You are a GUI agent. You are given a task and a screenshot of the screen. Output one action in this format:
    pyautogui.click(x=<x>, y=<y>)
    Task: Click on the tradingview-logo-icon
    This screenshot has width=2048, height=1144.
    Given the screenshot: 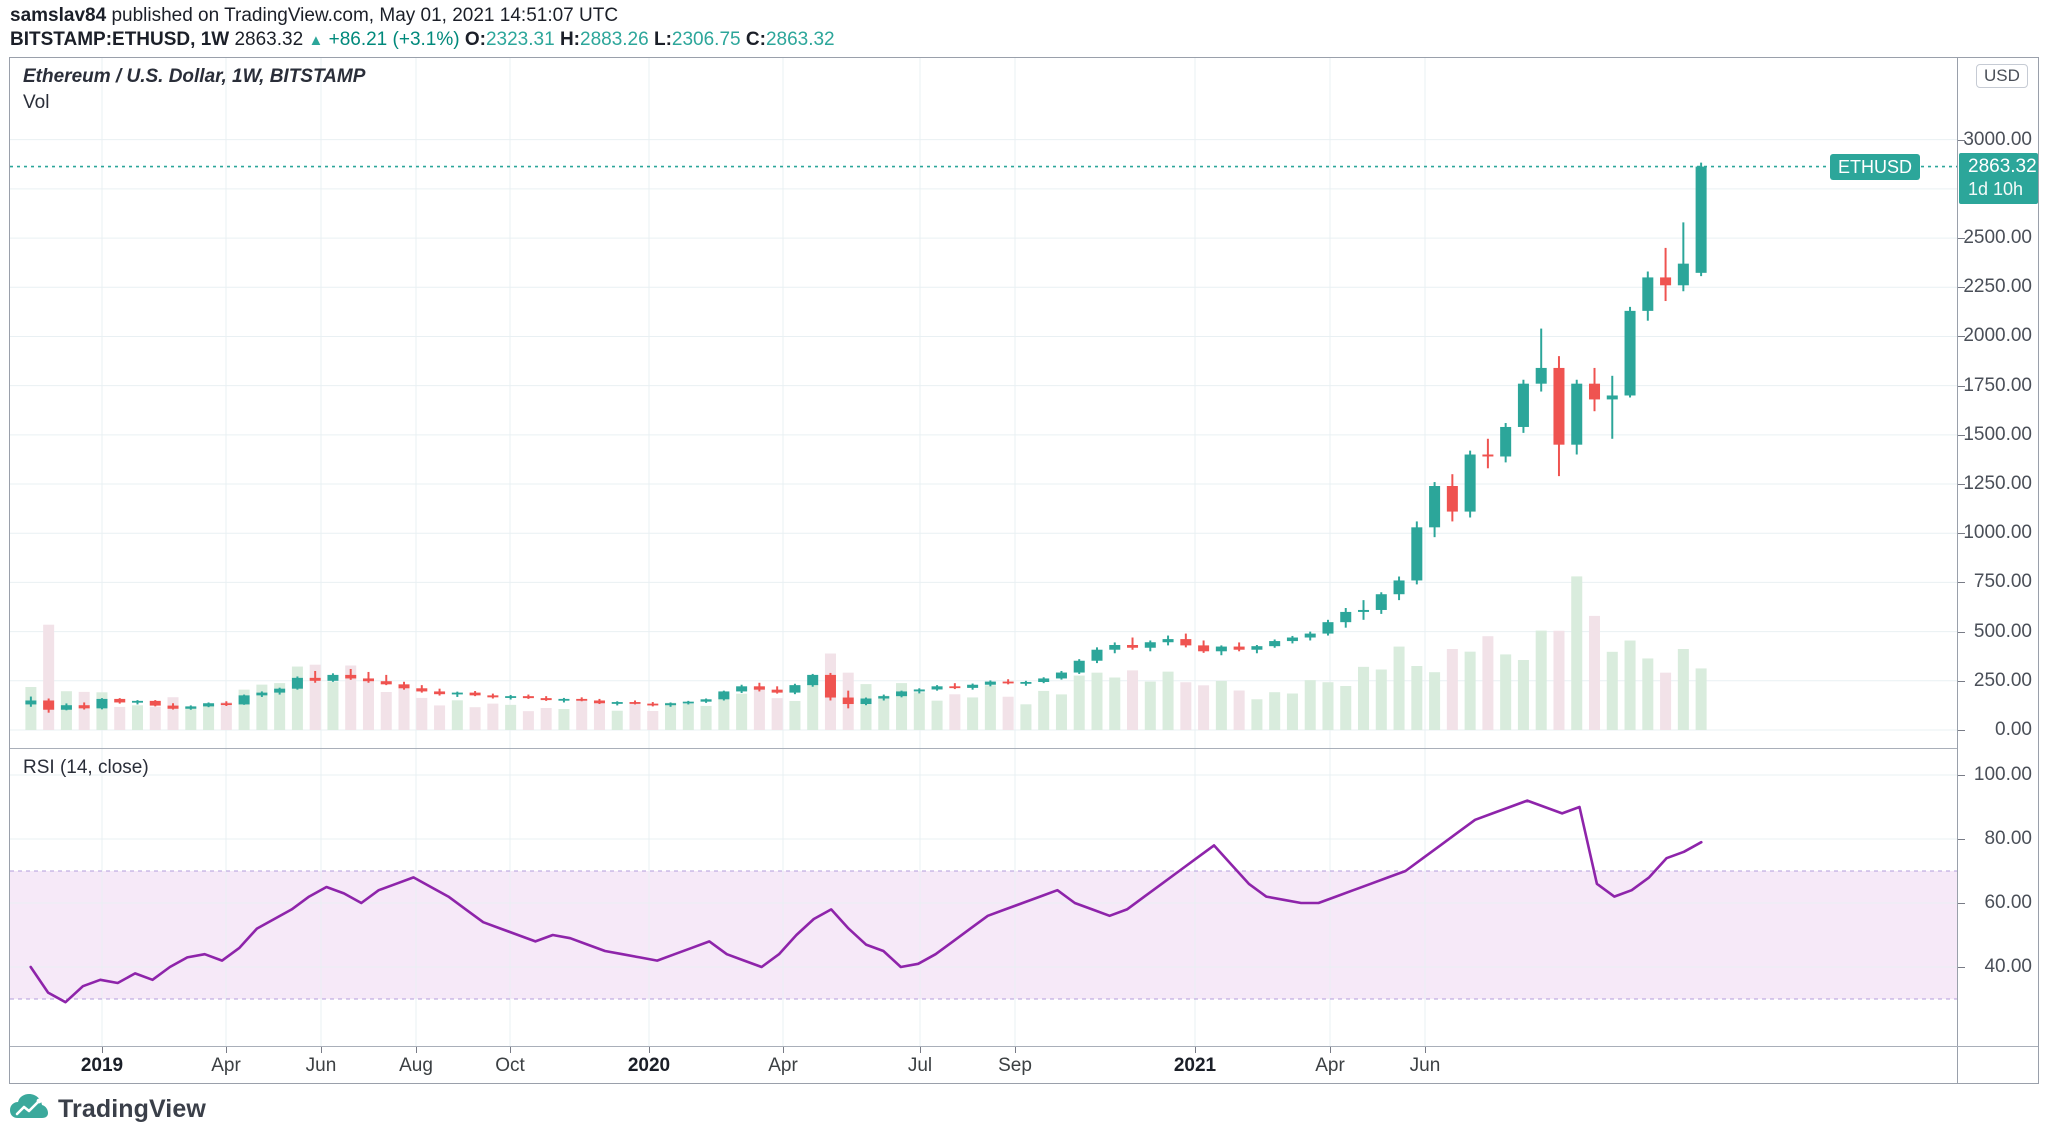 What is the action you would take?
    pyautogui.click(x=29, y=1106)
    